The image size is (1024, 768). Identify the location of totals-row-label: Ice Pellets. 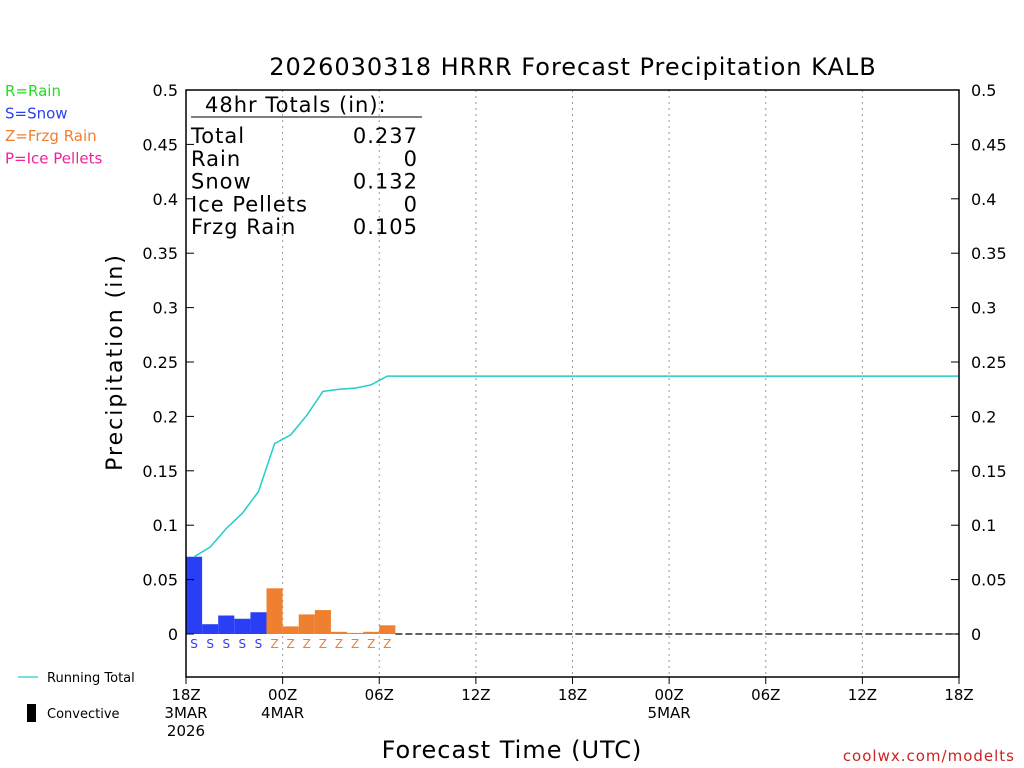
(249, 204).